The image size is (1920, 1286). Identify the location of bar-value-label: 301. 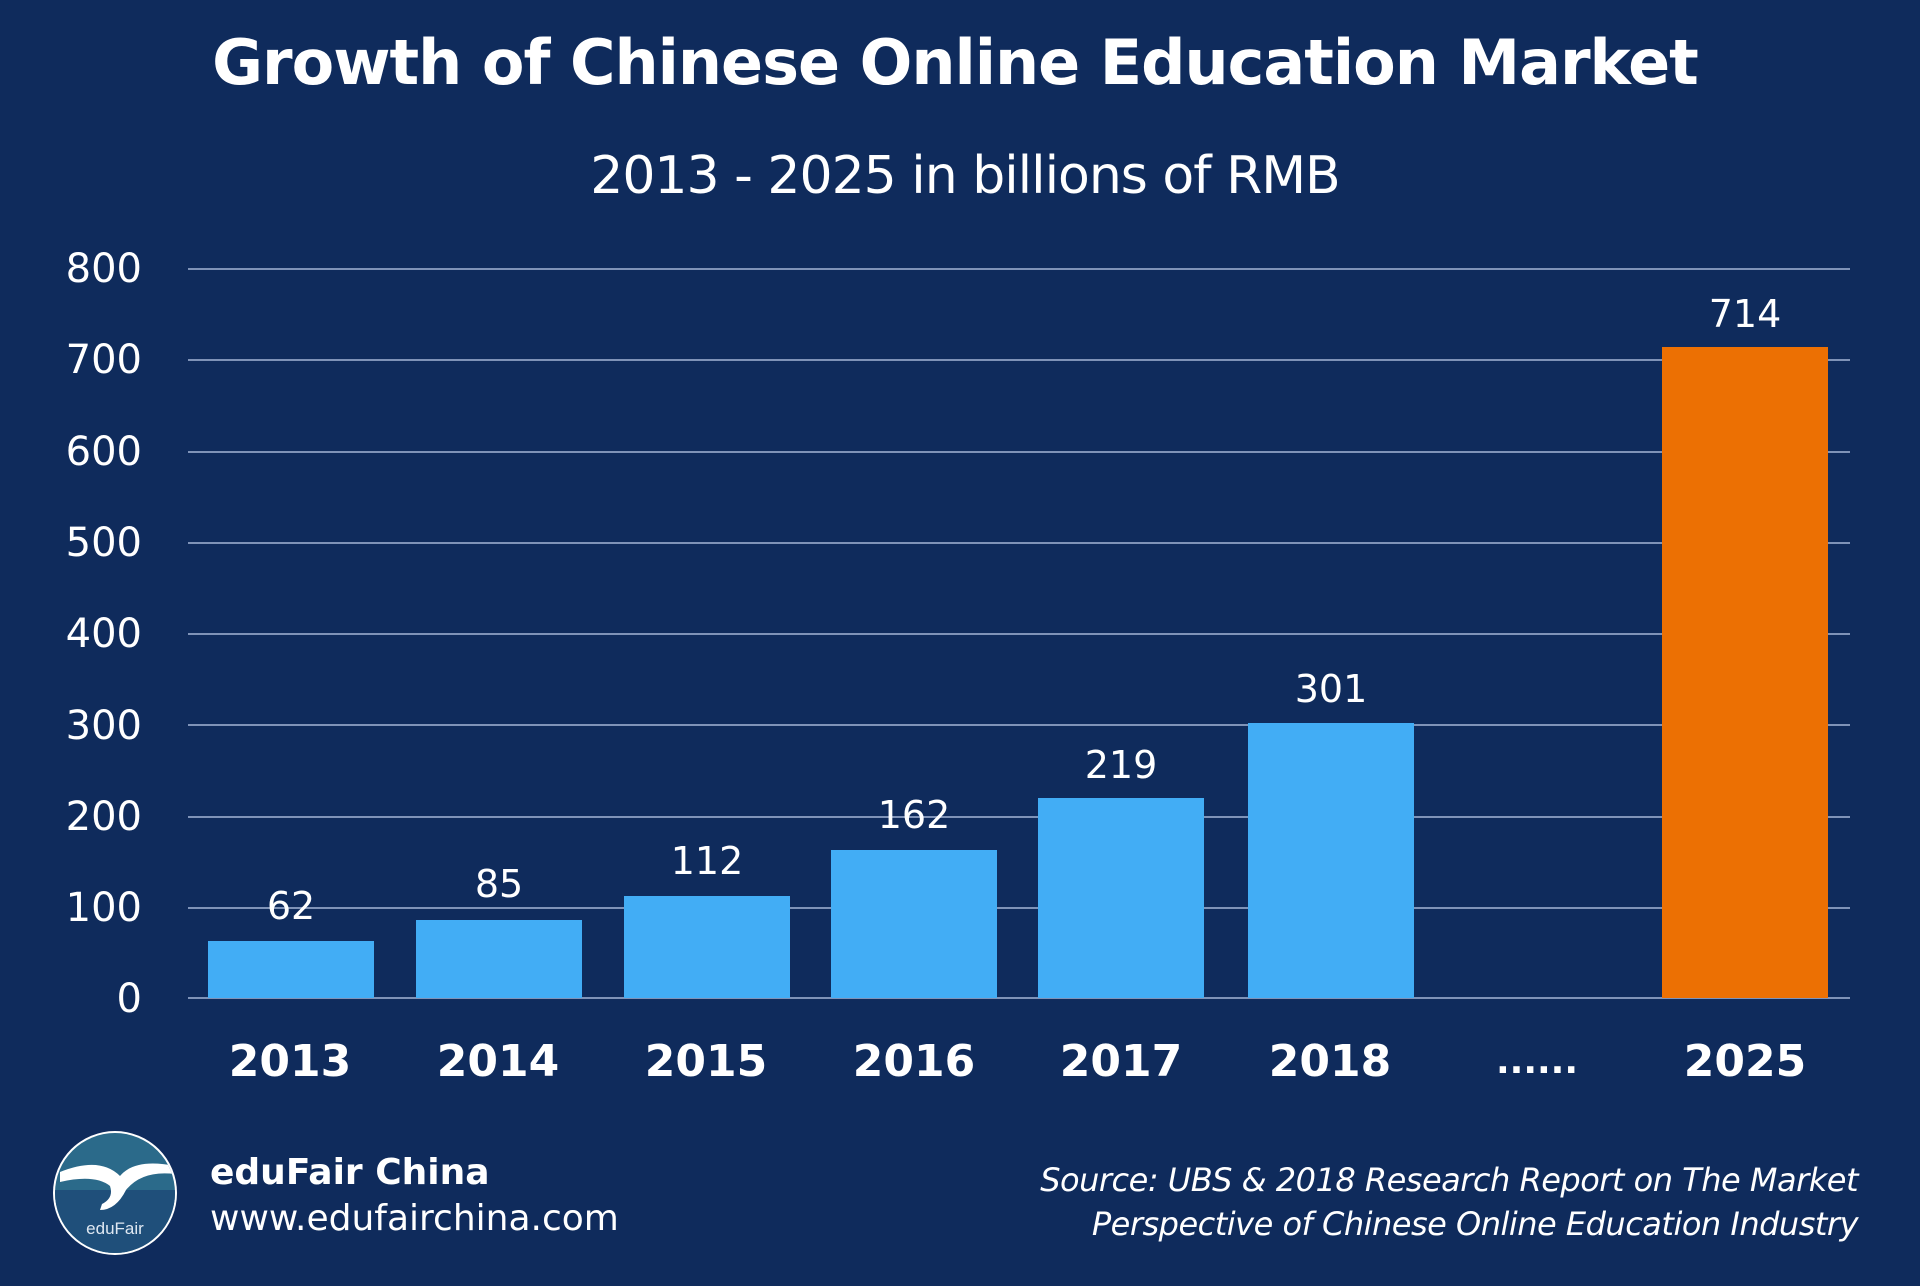
(1331, 689).